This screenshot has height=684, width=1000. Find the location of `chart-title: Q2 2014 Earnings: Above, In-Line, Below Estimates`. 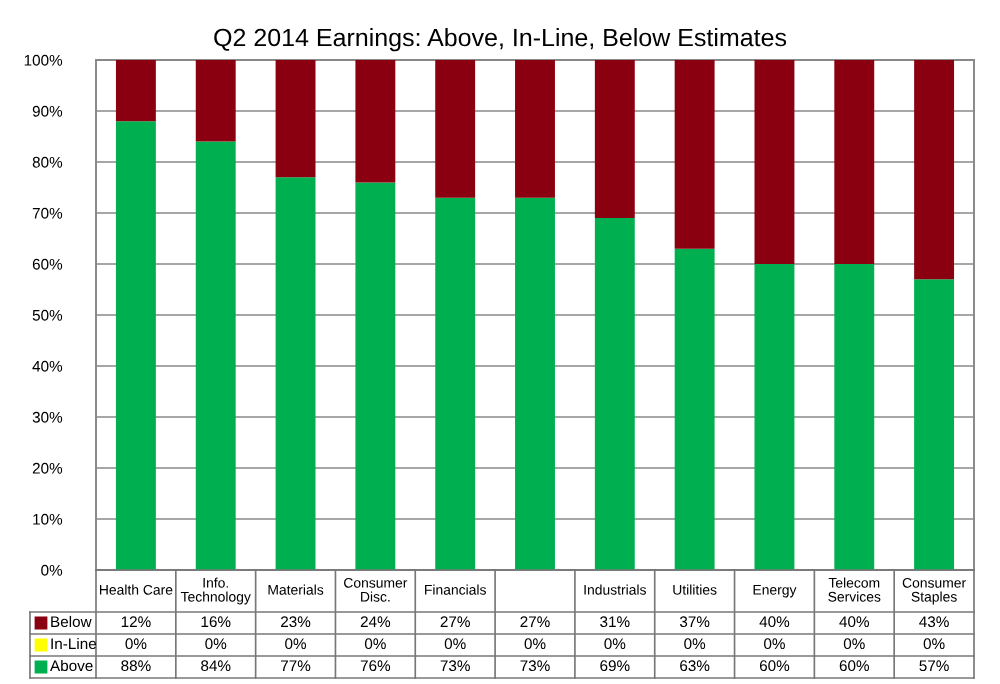

chart-title: Q2 2014 Earnings: Above, In-Line, Below Estimates is located at coordinates (500, 40).